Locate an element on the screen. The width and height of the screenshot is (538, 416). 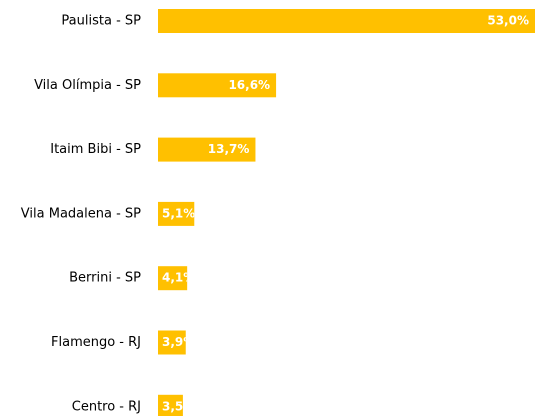
value-label: 16,6% is located at coordinates (249, 85).